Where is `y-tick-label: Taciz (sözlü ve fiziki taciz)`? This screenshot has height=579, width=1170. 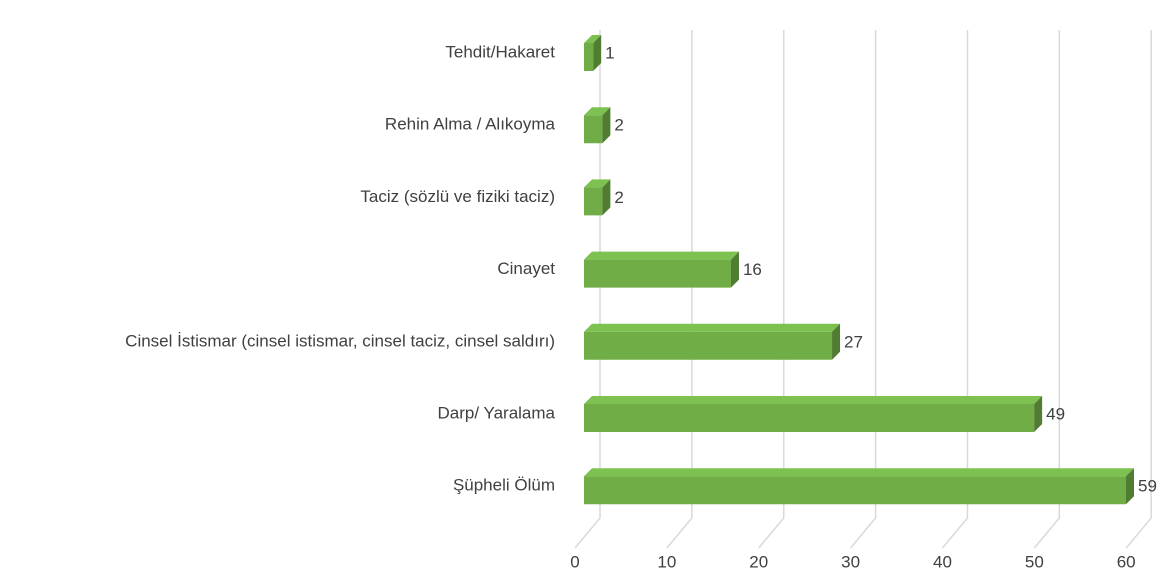 y-tick-label: Taciz (sözlü ve fiziki taciz) is located at coordinates (457, 196).